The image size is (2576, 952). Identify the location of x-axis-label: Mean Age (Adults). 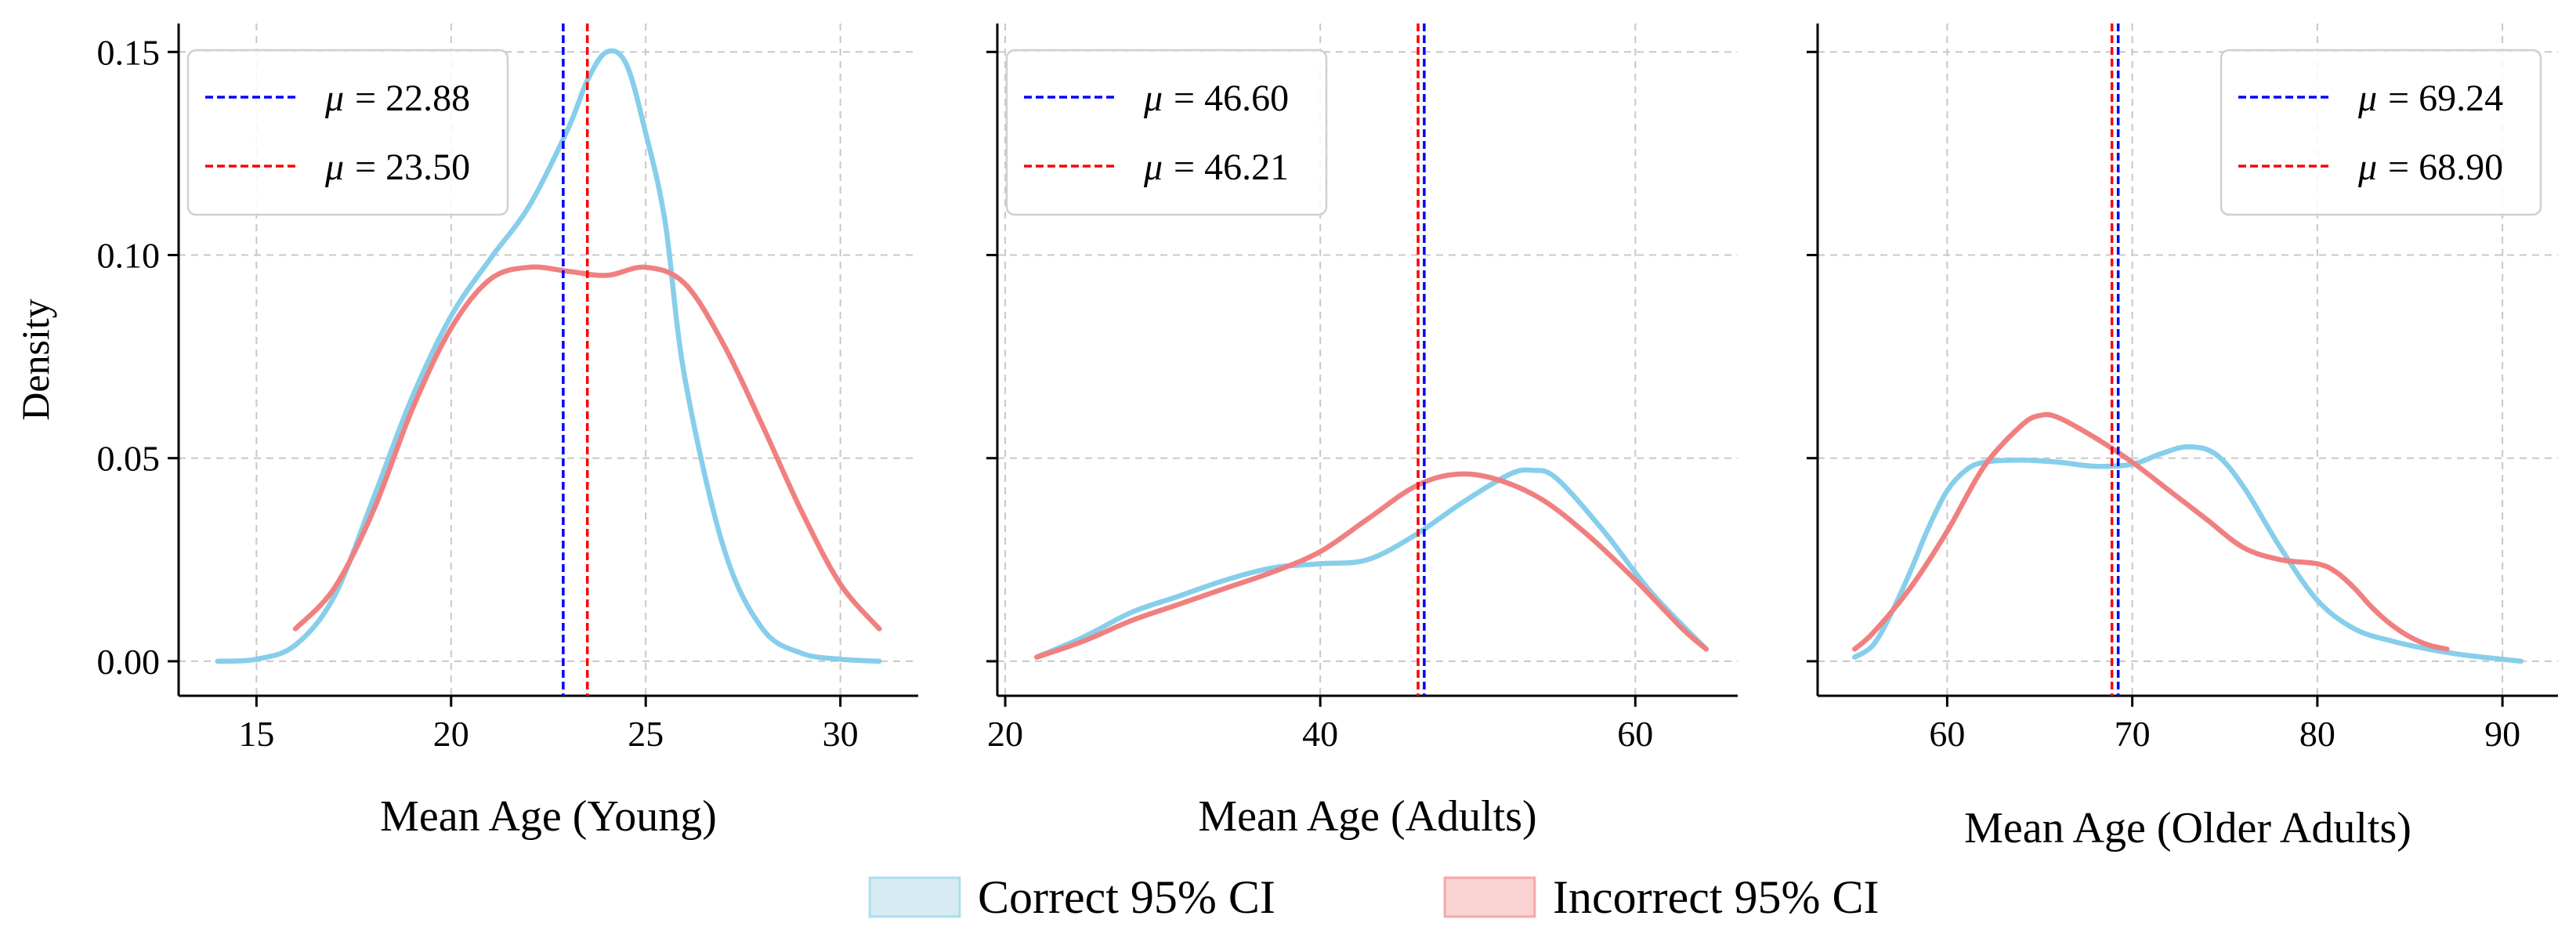
(1367, 816).